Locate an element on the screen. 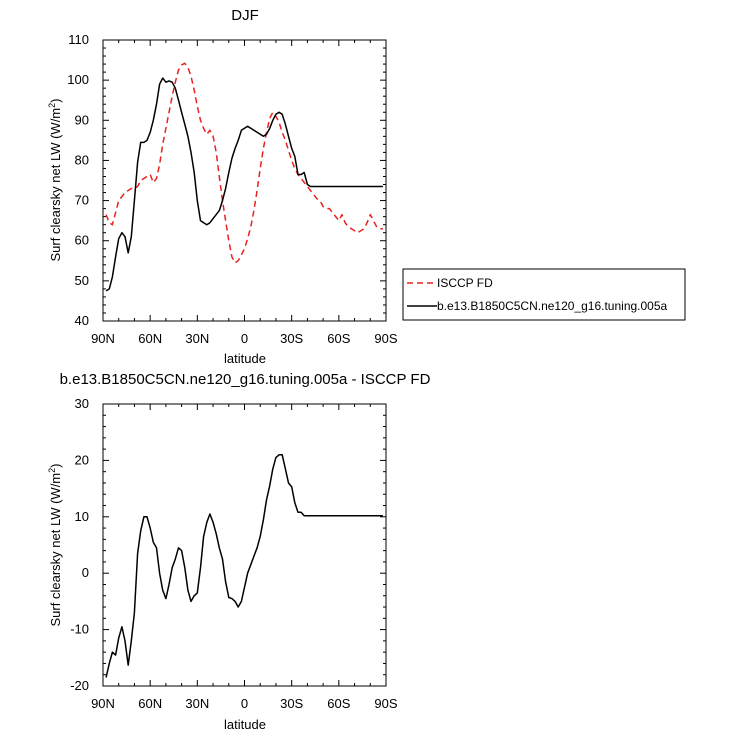  bottom-chart-x-tick-label: 0 is located at coordinates (244, 703).